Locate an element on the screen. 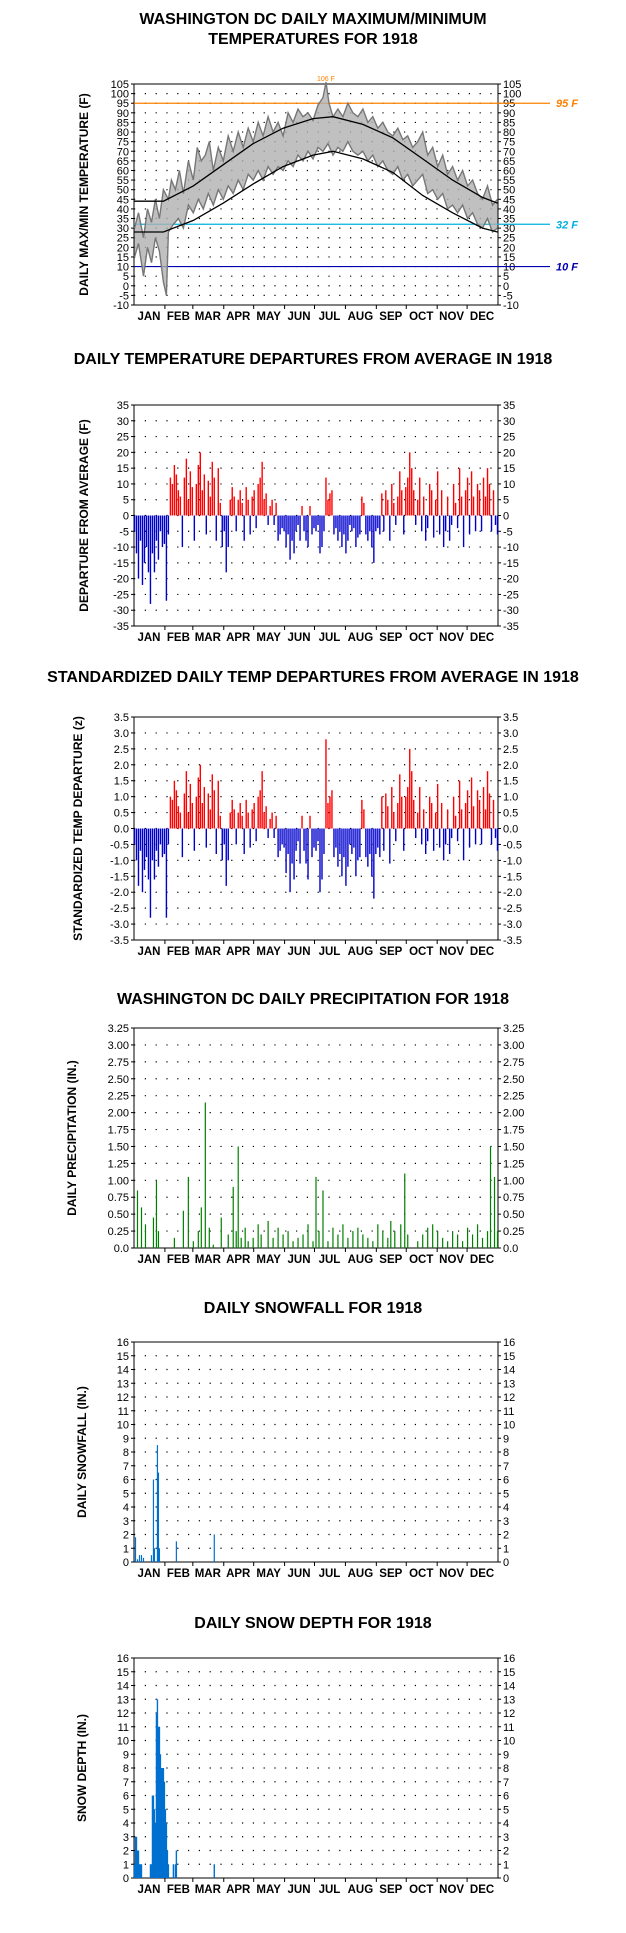  y-tick-label-right: 3.00 is located at coordinates (513, 1046).